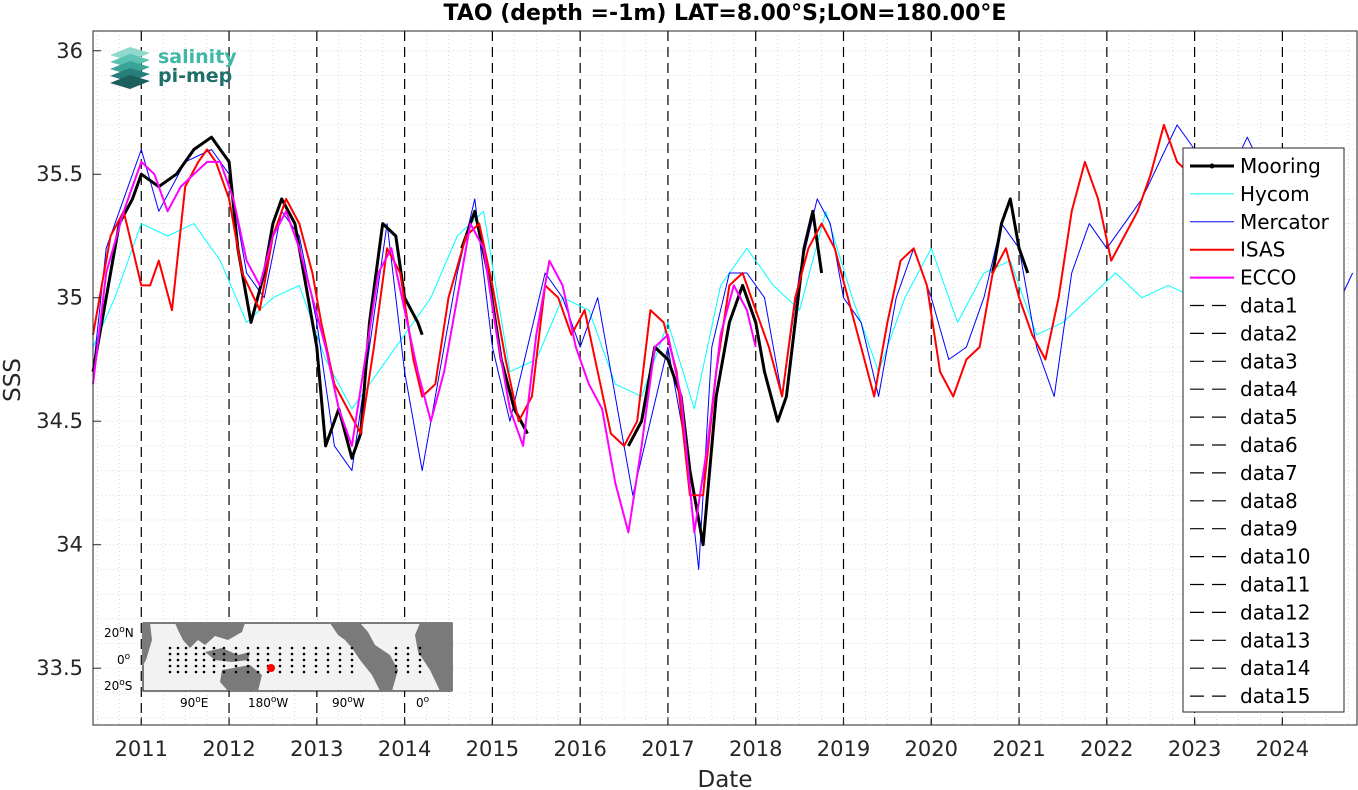 The height and width of the screenshot is (790, 1358). I want to click on inset-lon-90e: 90oE, so click(194, 702).